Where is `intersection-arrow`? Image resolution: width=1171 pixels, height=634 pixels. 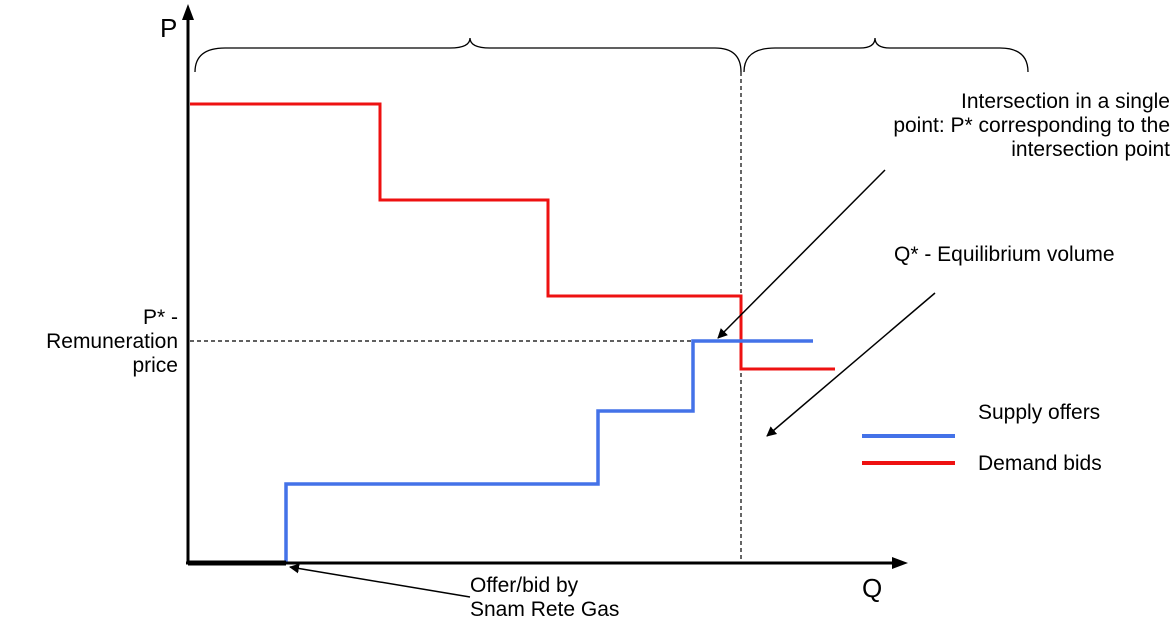
intersection-arrow is located at coordinates (801, 254).